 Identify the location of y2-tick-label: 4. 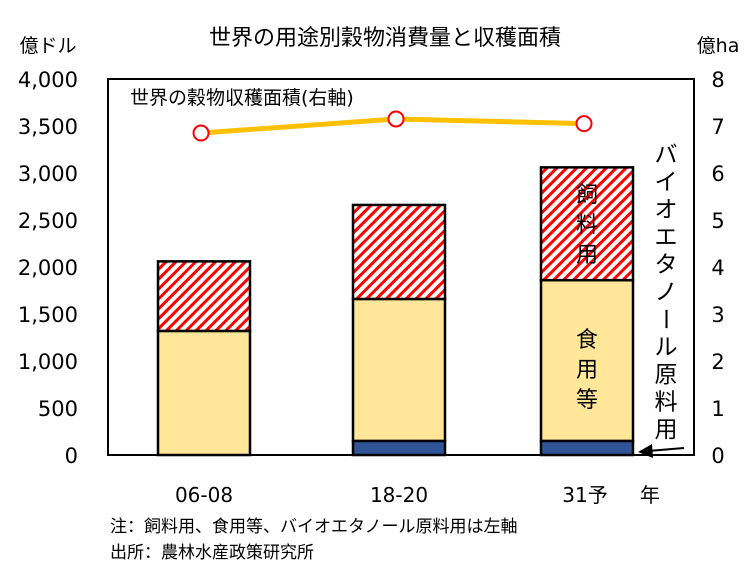
(717, 268).